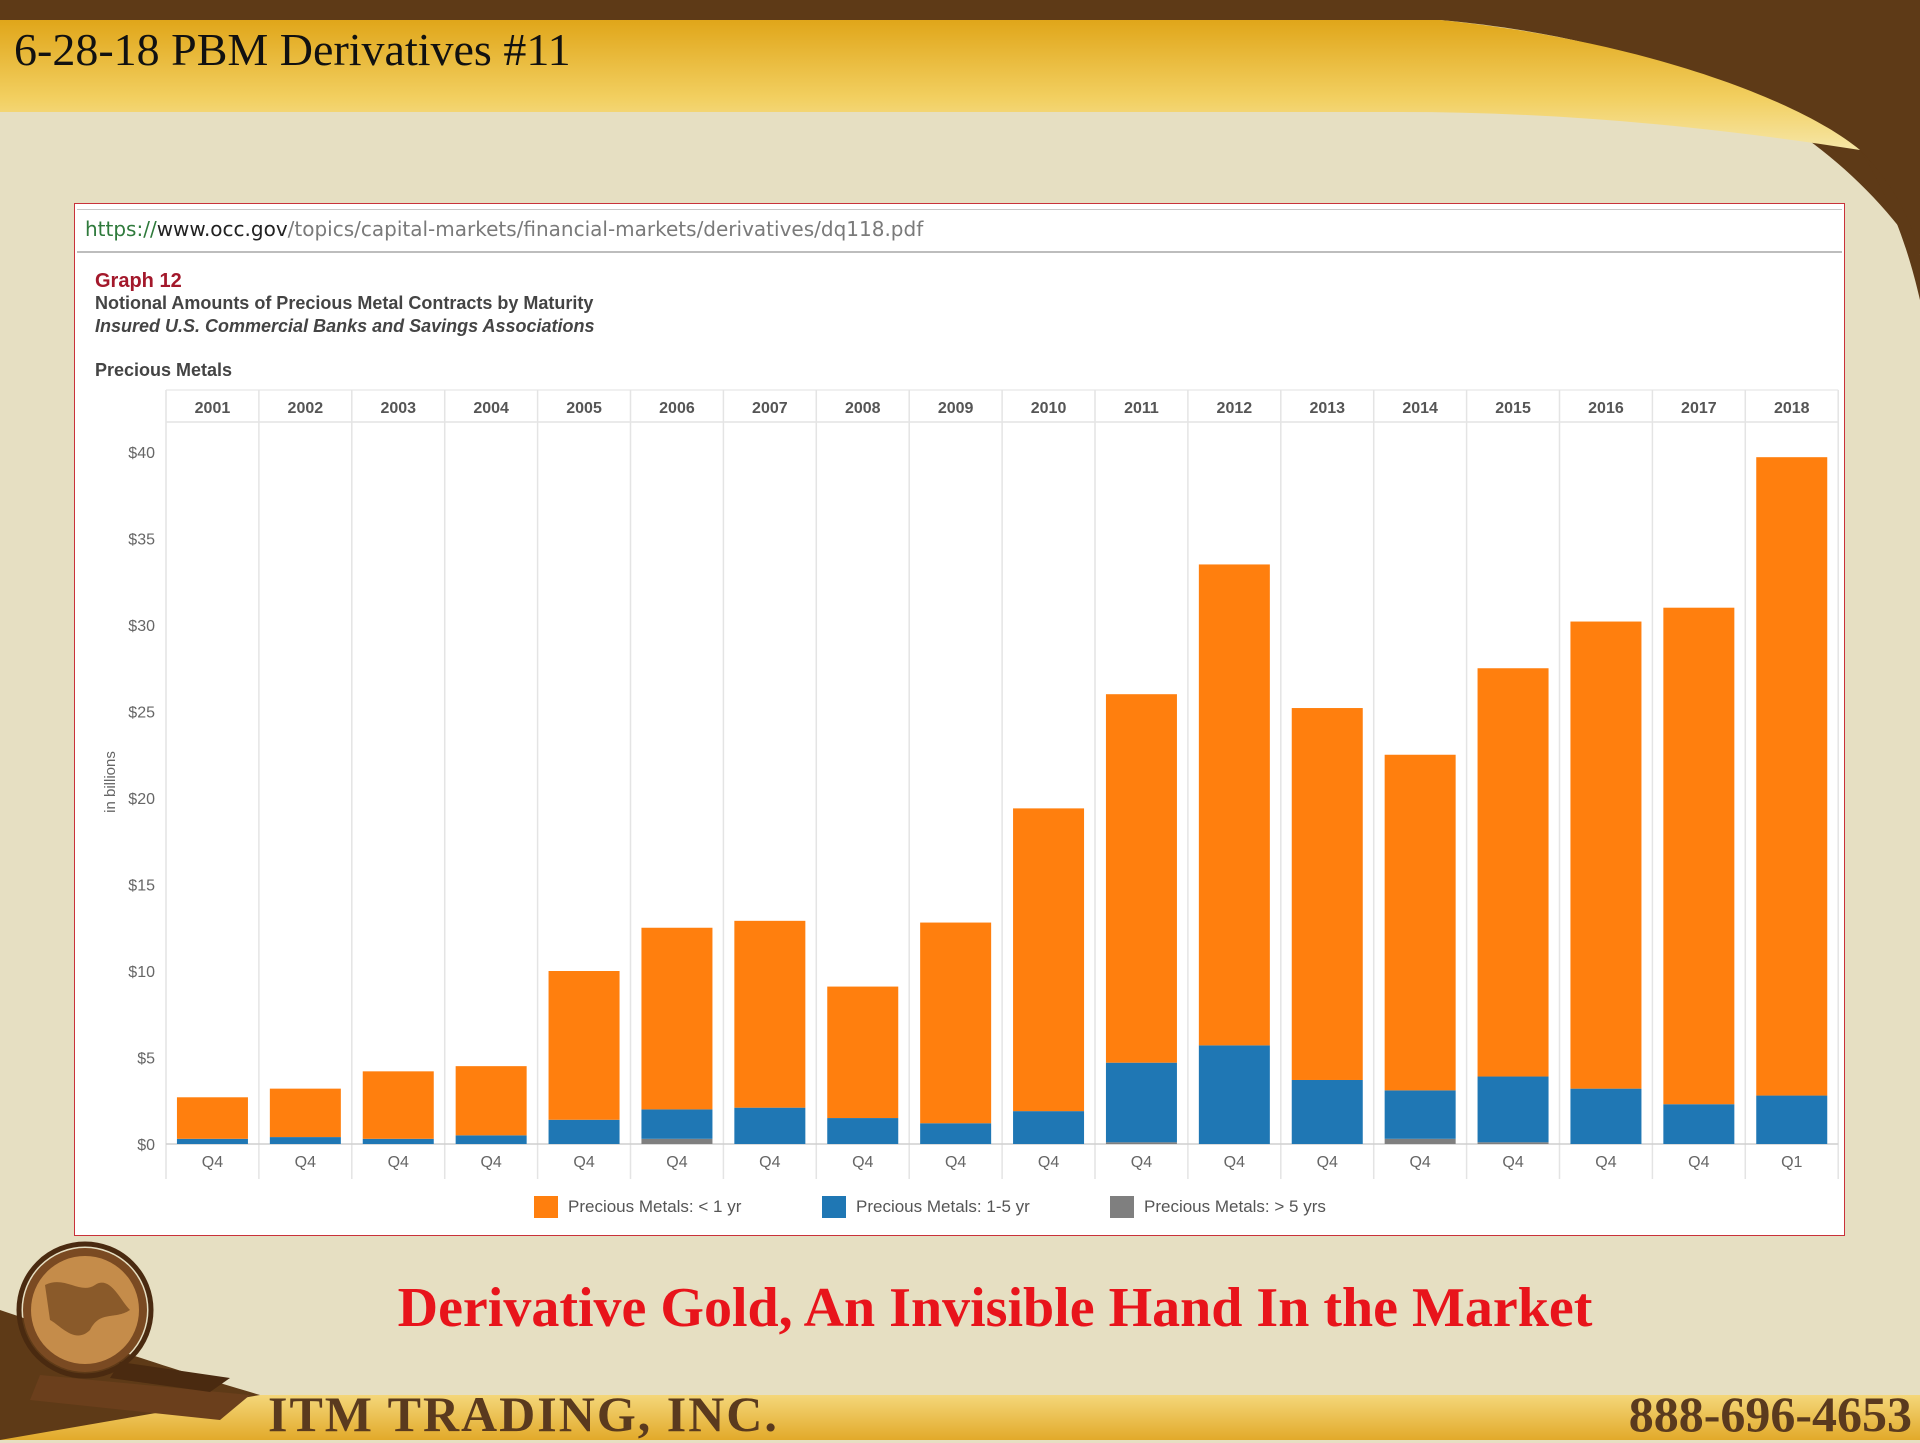 The height and width of the screenshot is (1443, 1920). Describe the element at coordinates (1420, 408) in the screenshot. I see `year-label: 2014` at that location.